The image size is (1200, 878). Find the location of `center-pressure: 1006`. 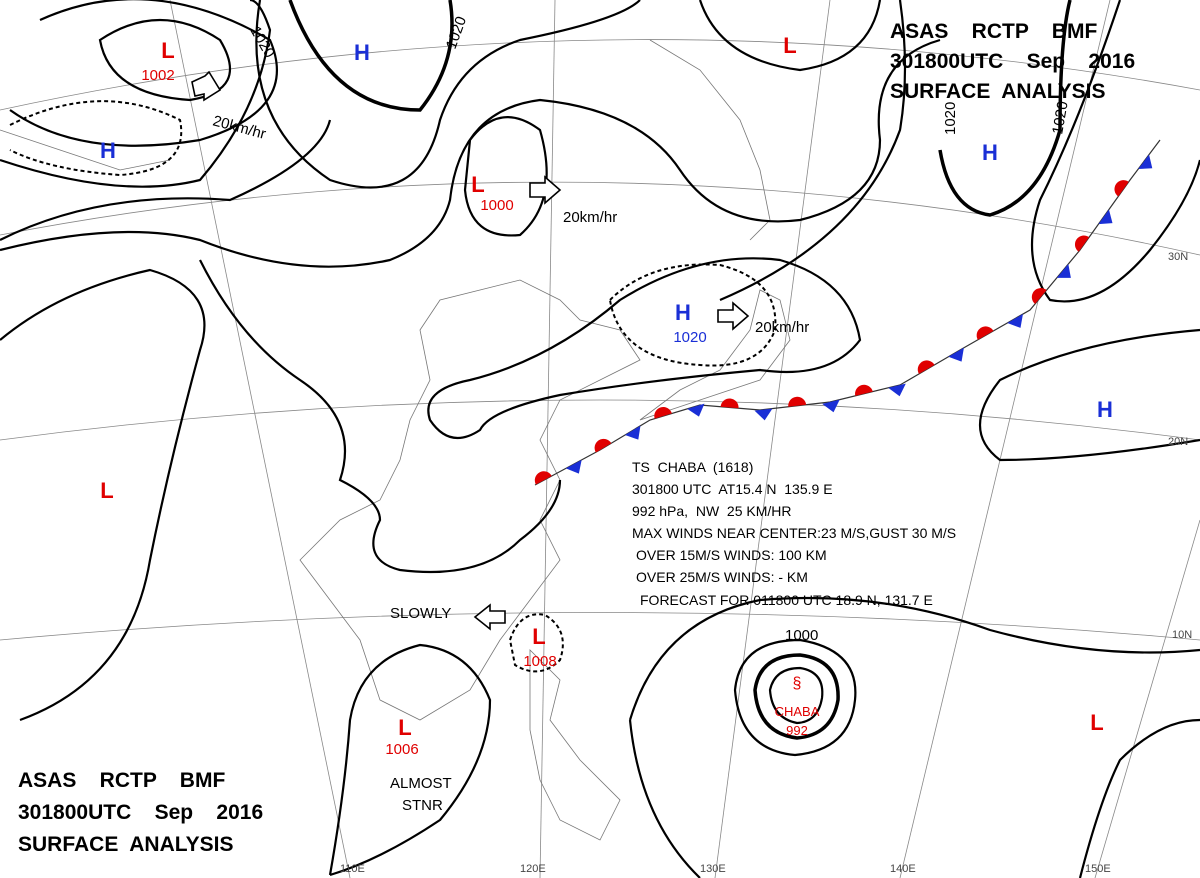

center-pressure: 1006 is located at coordinates (401, 749).